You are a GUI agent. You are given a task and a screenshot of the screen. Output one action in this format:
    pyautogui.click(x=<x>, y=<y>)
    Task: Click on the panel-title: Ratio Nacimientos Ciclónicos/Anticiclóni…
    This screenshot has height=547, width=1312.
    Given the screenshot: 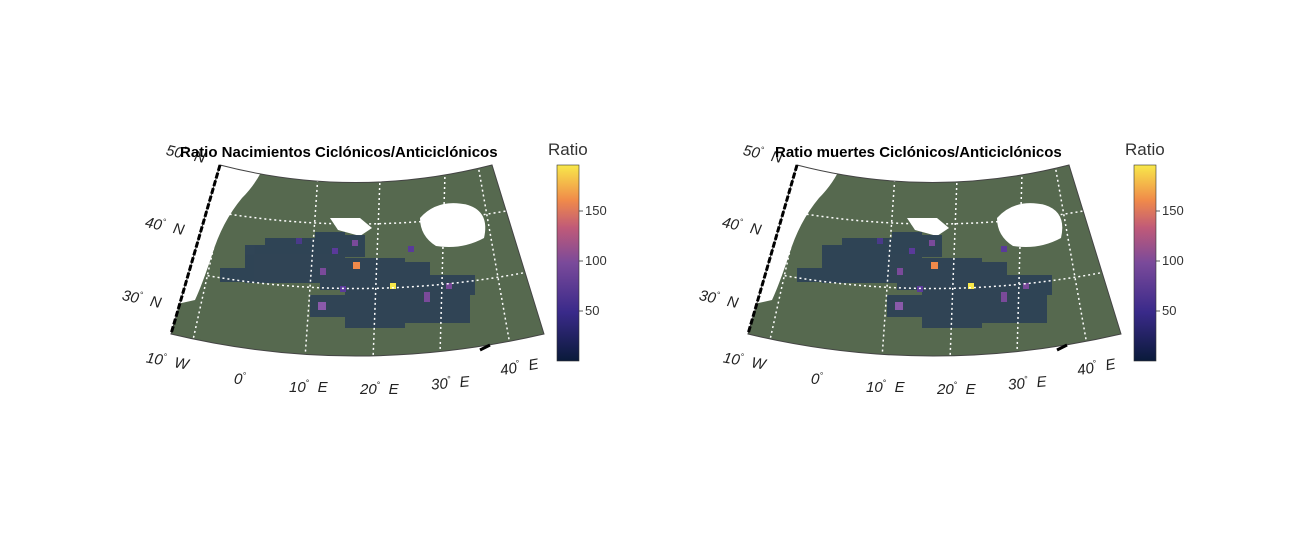 What is the action you would take?
    pyautogui.click(x=339, y=152)
    